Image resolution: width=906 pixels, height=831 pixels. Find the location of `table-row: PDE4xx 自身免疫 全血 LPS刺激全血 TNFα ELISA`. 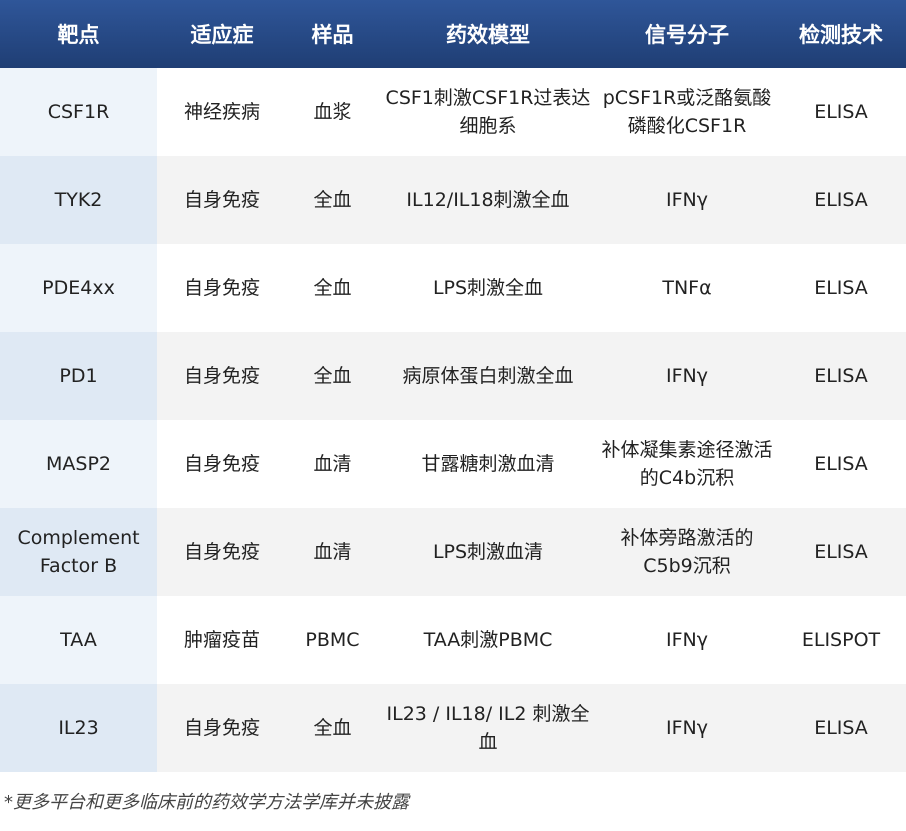

table-row: PDE4xx 自身免疫 全血 LPS刺激全血 TNFα ELISA is located at coordinates (453, 288).